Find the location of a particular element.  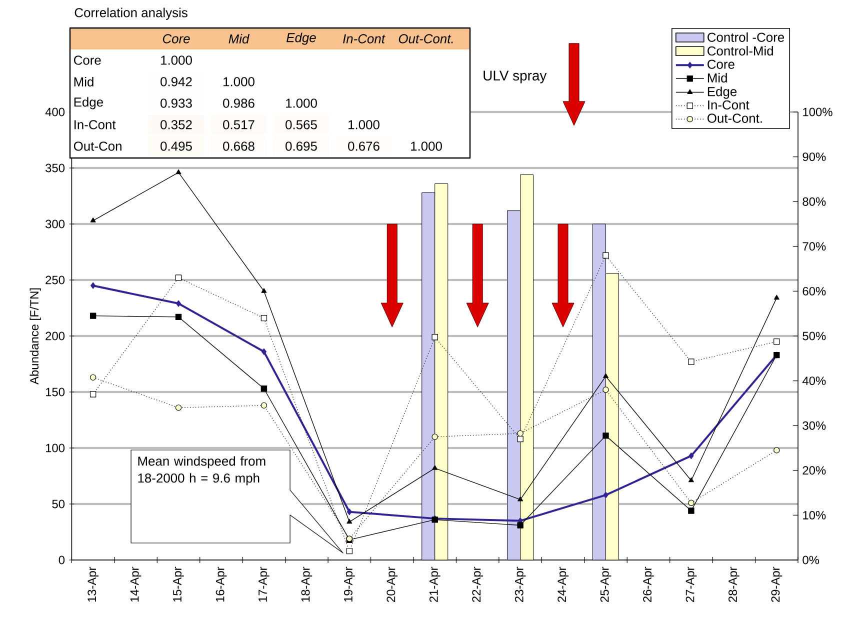

y2-tick-label: 80% is located at coordinates (814, 201).